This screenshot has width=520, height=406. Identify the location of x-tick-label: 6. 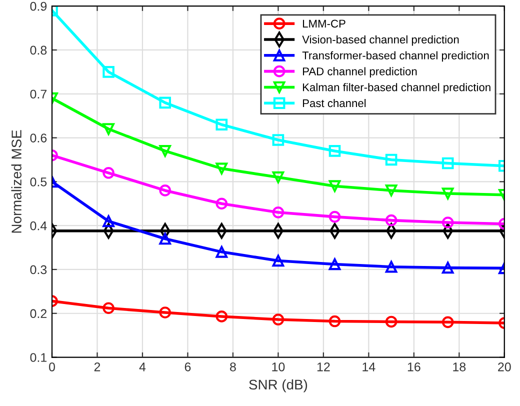
(187, 367).